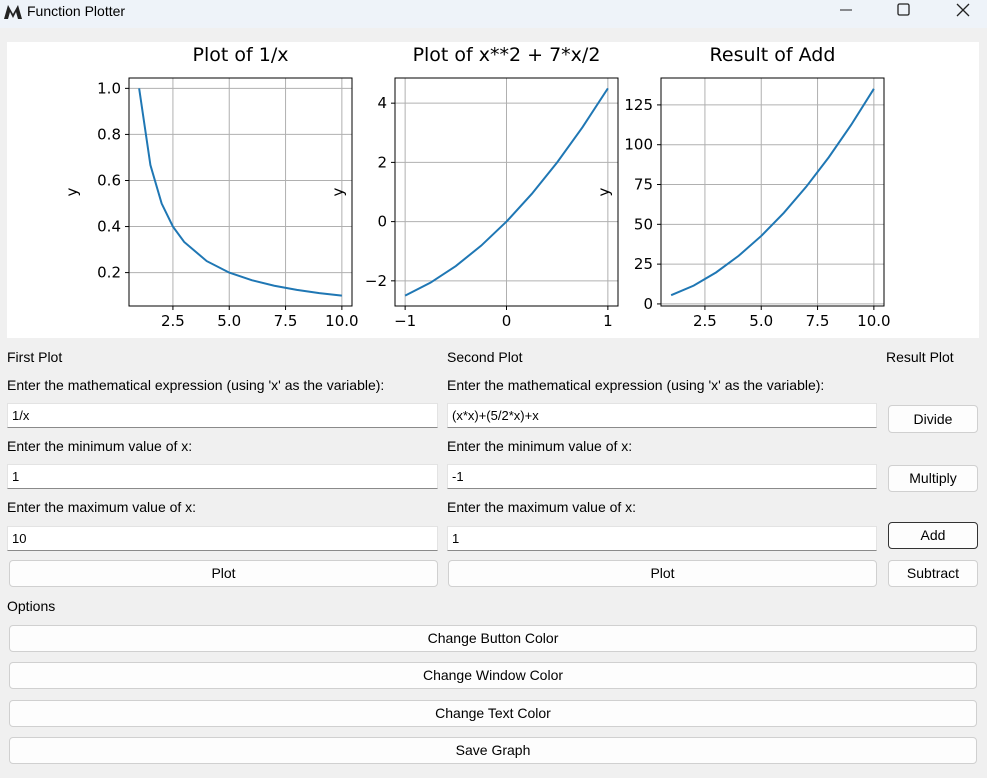  Describe the element at coordinates (35, 357) in the screenshot. I see `section-heading: First Plot` at that location.